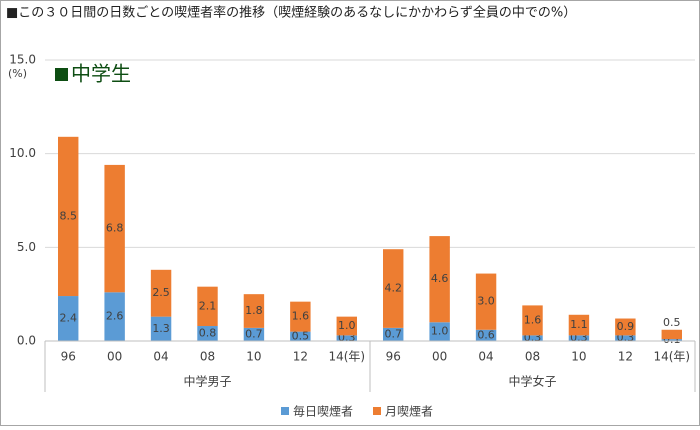 This screenshot has width=700, height=430. I want to click on value-label: 2.4, so click(68, 318).